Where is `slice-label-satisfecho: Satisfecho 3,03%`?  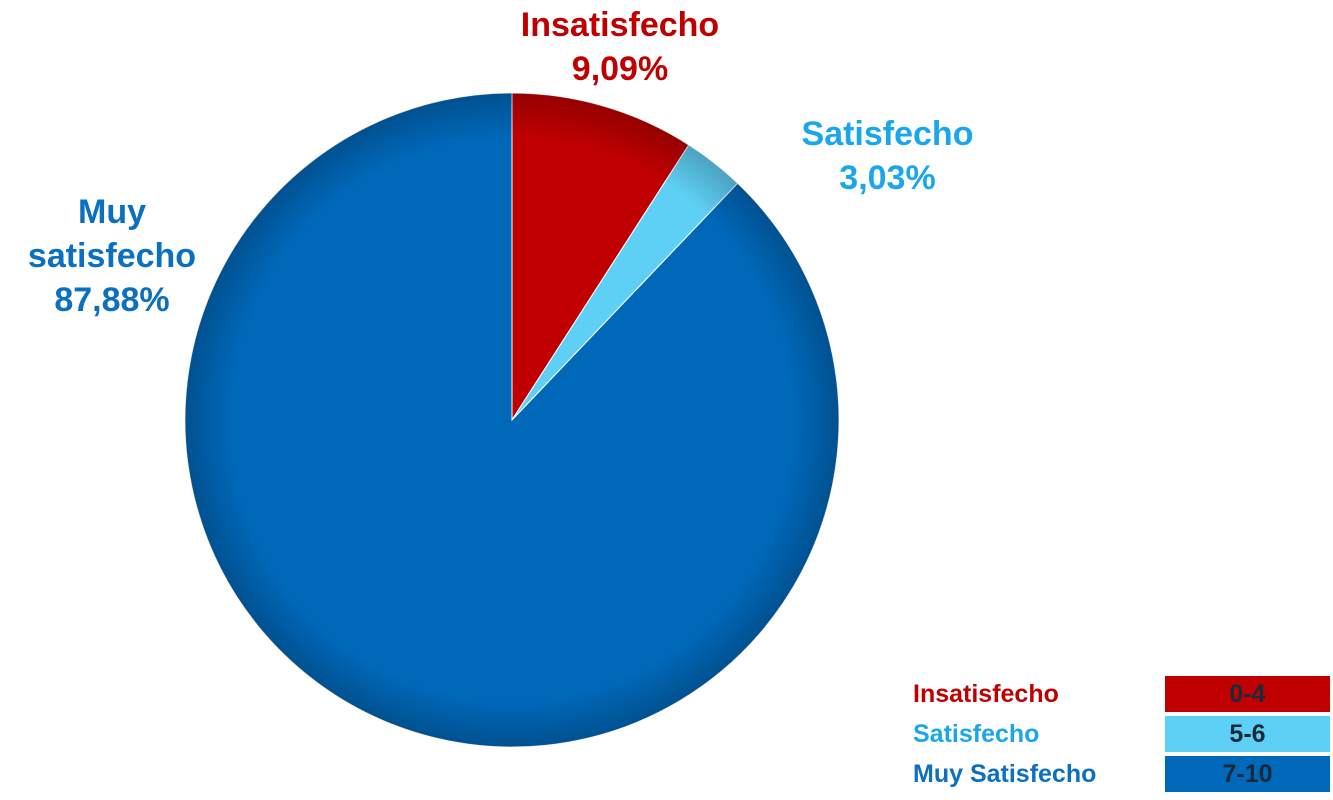 slice-label-satisfecho: Satisfecho 3,03% is located at coordinates (887, 156).